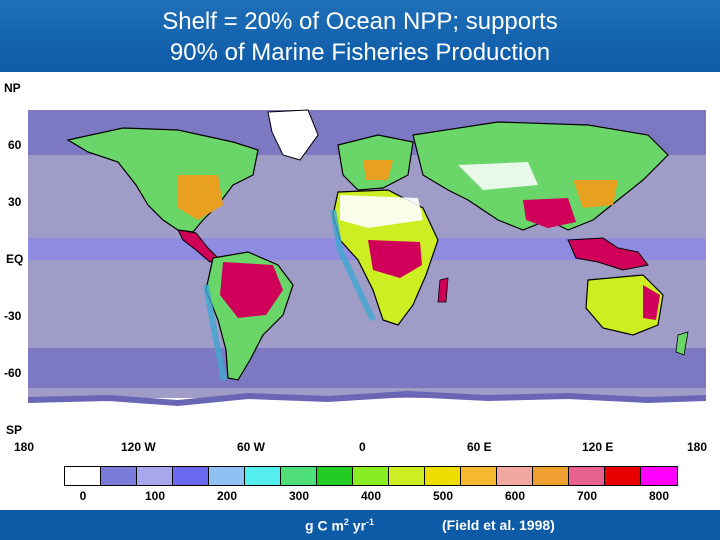  I want to click on legend-tick-400: 400, so click(371, 496).